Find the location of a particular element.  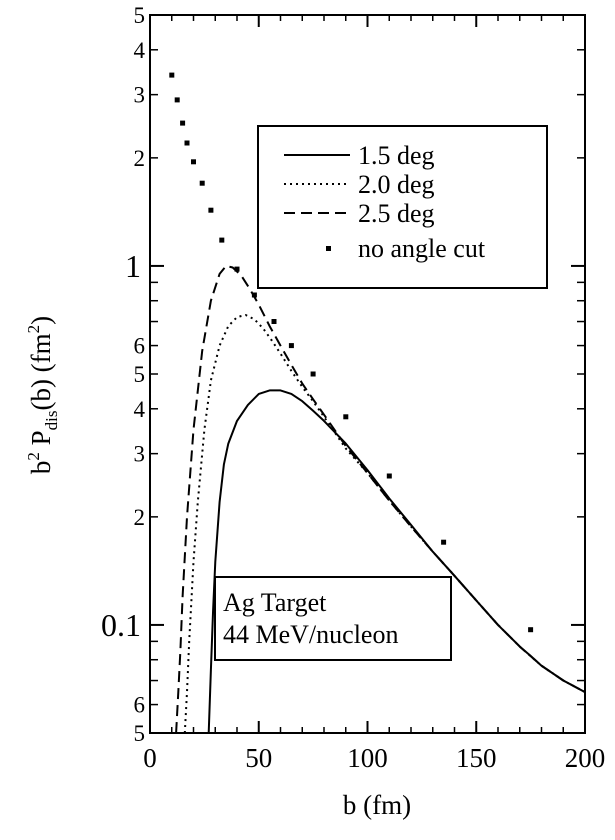

y-tick-label: 1 is located at coordinates (133, 266).